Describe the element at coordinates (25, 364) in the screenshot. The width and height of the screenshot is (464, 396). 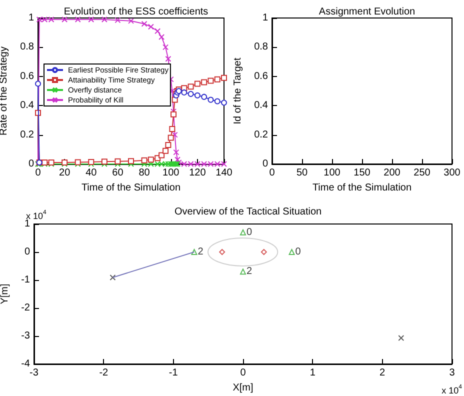
I see `y-tick-label: -4` at that location.